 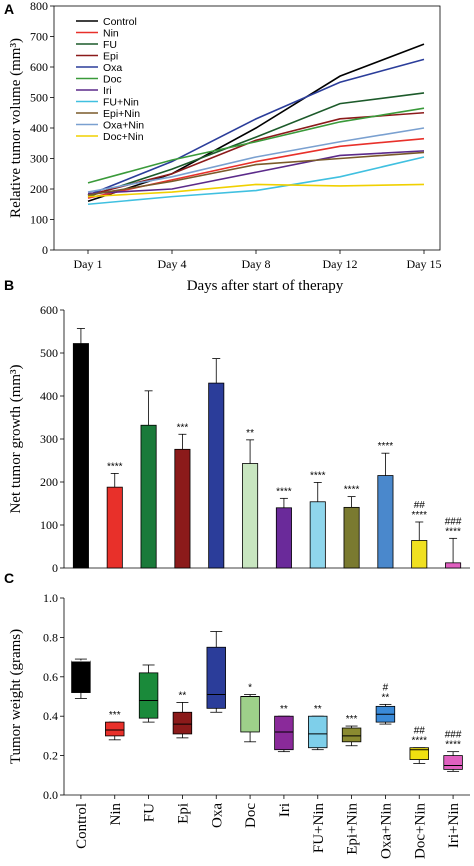 I want to click on legend-label-iri: Iri, so click(x=107, y=91).